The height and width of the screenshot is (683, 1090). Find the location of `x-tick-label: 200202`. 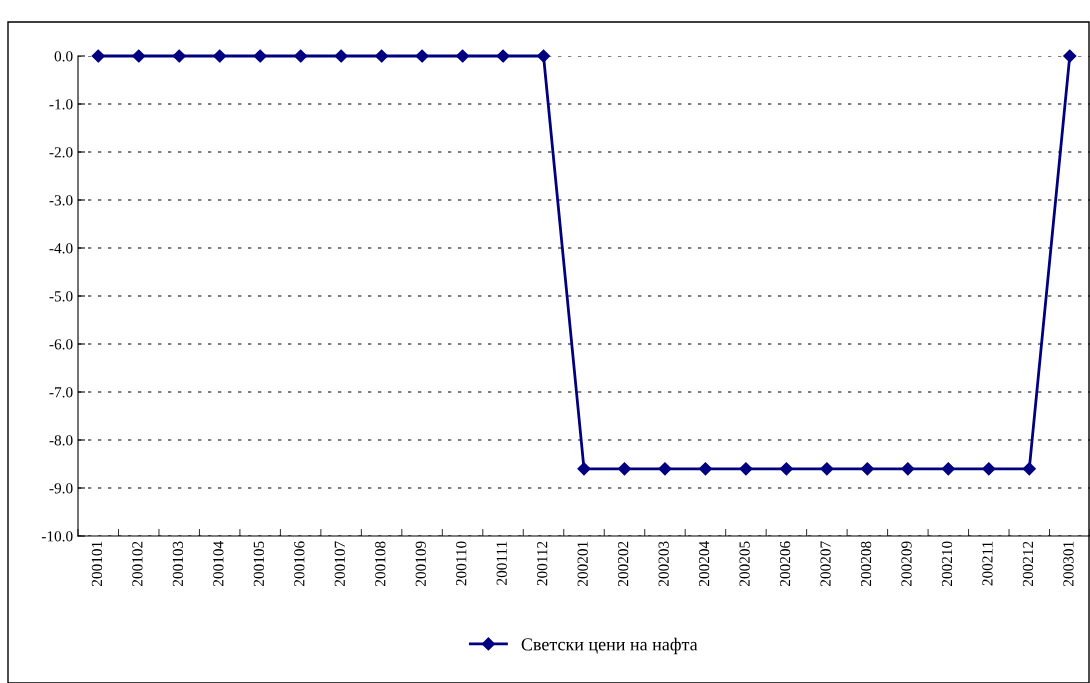

x-tick-label: 200202 is located at coordinates (623, 564).